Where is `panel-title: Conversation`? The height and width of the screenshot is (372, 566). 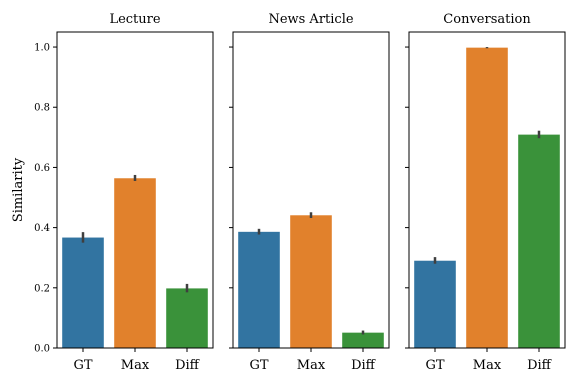
panel-title: Conversation is located at coordinates (487, 19).